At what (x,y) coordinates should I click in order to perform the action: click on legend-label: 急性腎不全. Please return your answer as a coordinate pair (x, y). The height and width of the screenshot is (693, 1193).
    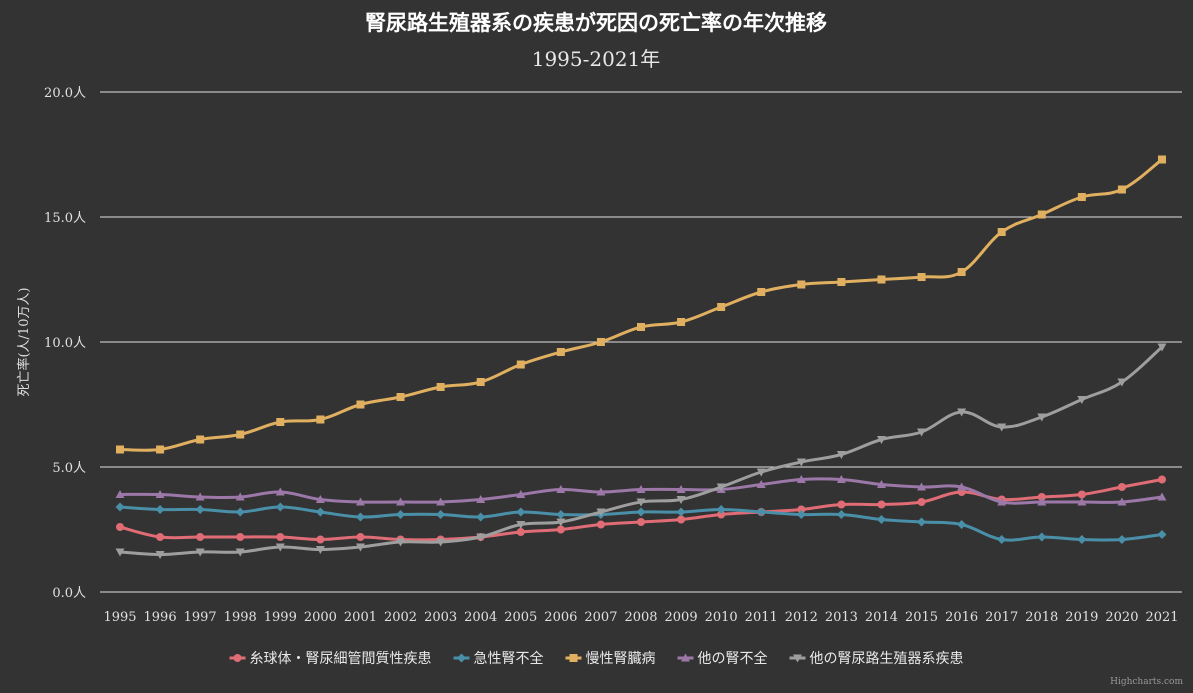
    Looking at the image, I should click on (509, 658).